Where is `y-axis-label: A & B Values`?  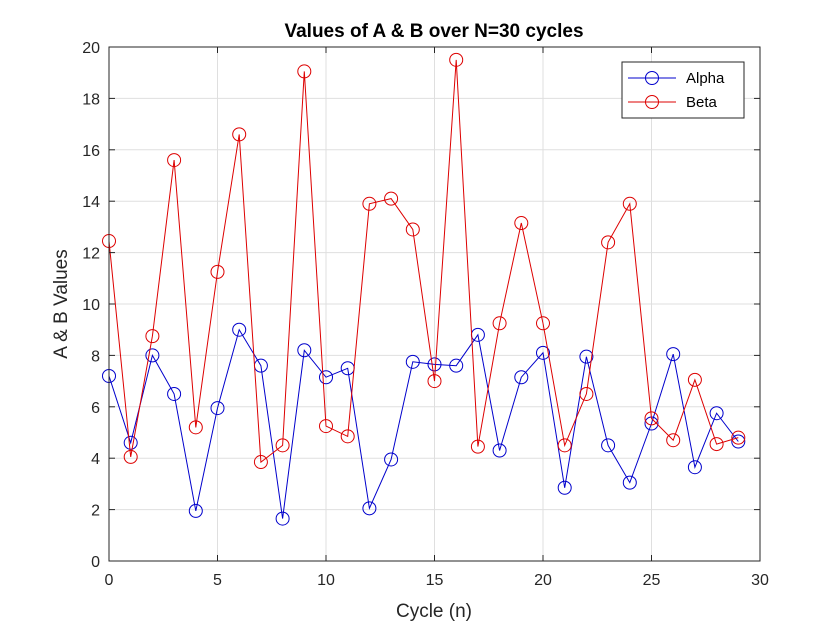 y-axis-label: A & B Values is located at coordinates (61, 304).